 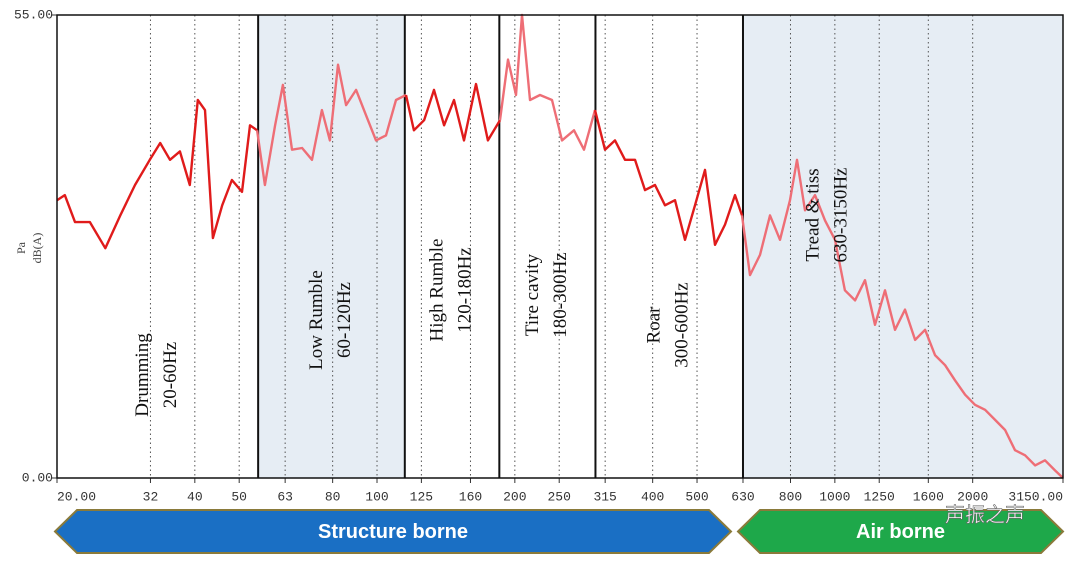 What do you see at coordinates (696, 496) in the screenshot?
I see `x-tick-label: 500` at bounding box center [696, 496].